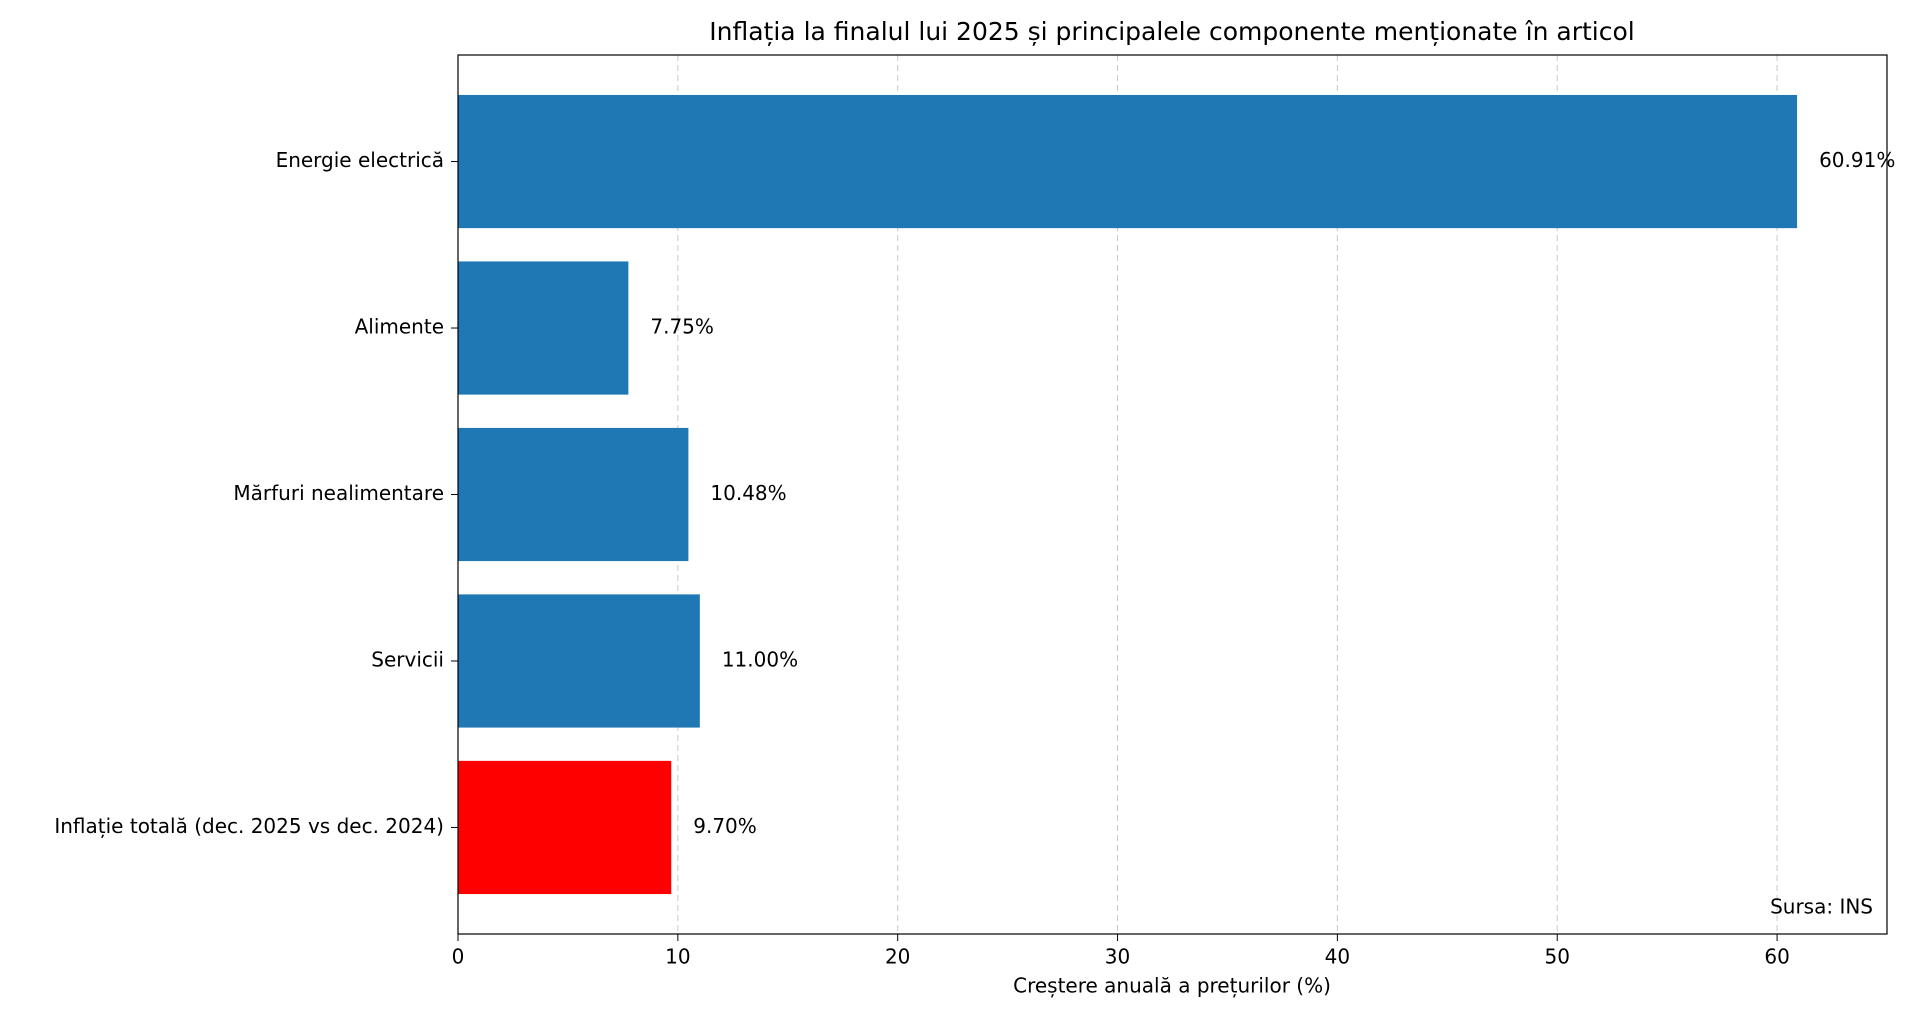 This screenshot has height=1024, width=1920. What do you see at coordinates (1117, 957) in the screenshot?
I see `x-tick-label: 30` at bounding box center [1117, 957].